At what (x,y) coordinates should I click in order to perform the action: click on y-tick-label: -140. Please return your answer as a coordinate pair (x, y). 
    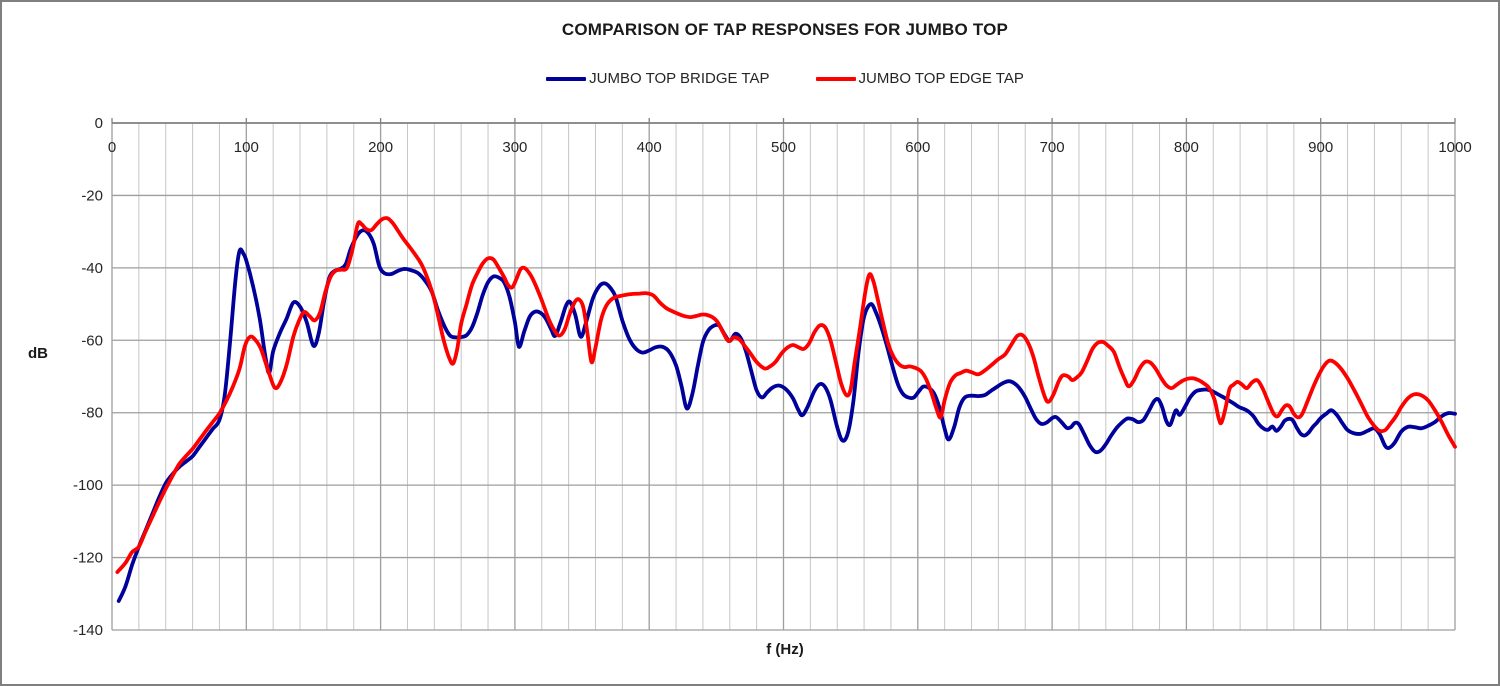
    Looking at the image, I should click on (88, 630).